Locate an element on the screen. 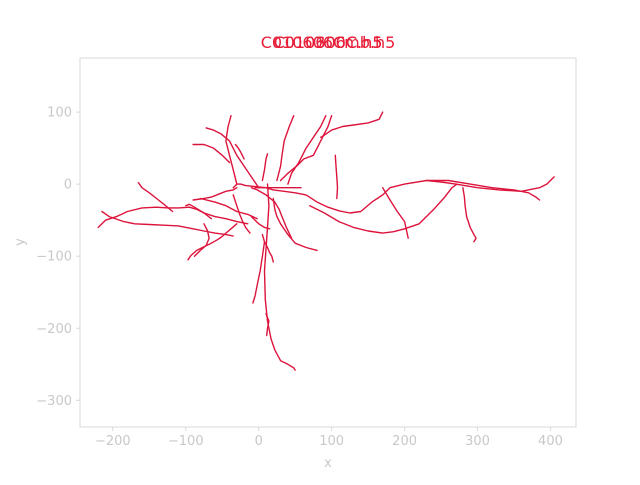 This screenshot has width=640, height=485. x-tick-label: 100 is located at coordinates (331, 441).